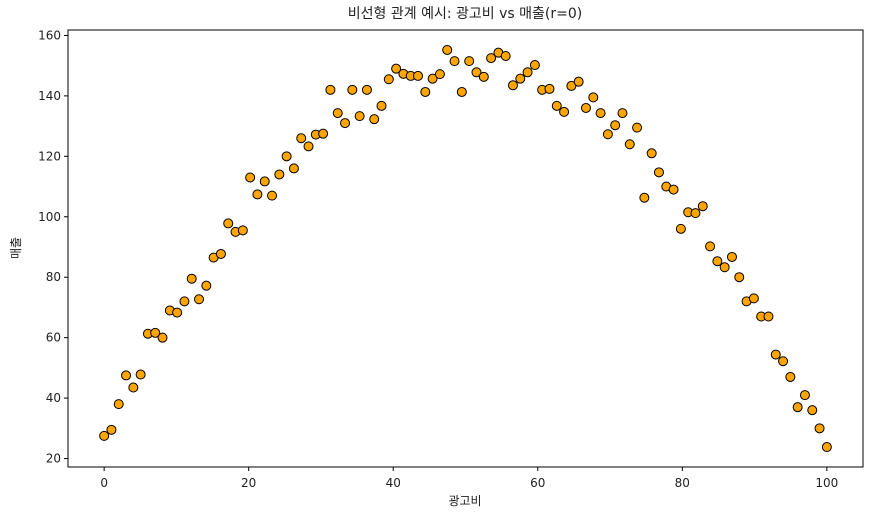 The height and width of the screenshot is (523, 871). Describe the element at coordinates (53, 277) in the screenshot. I see `y-tick-label: 80` at that location.